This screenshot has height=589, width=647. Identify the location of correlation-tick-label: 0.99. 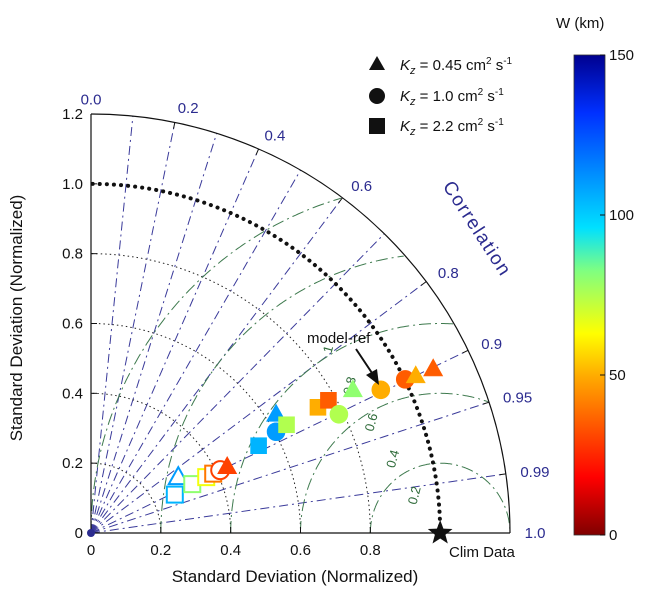
(534, 472).